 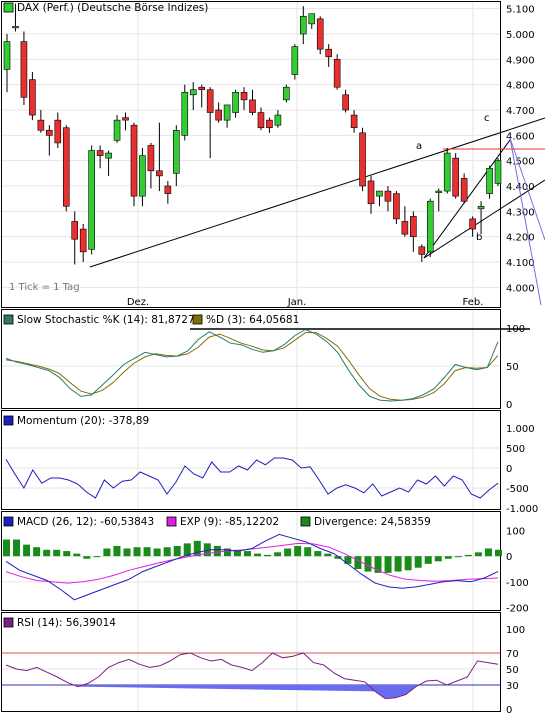 What do you see at coordinates (252, 365) in the screenshot?
I see `stoch-k-line` at bounding box center [252, 365].